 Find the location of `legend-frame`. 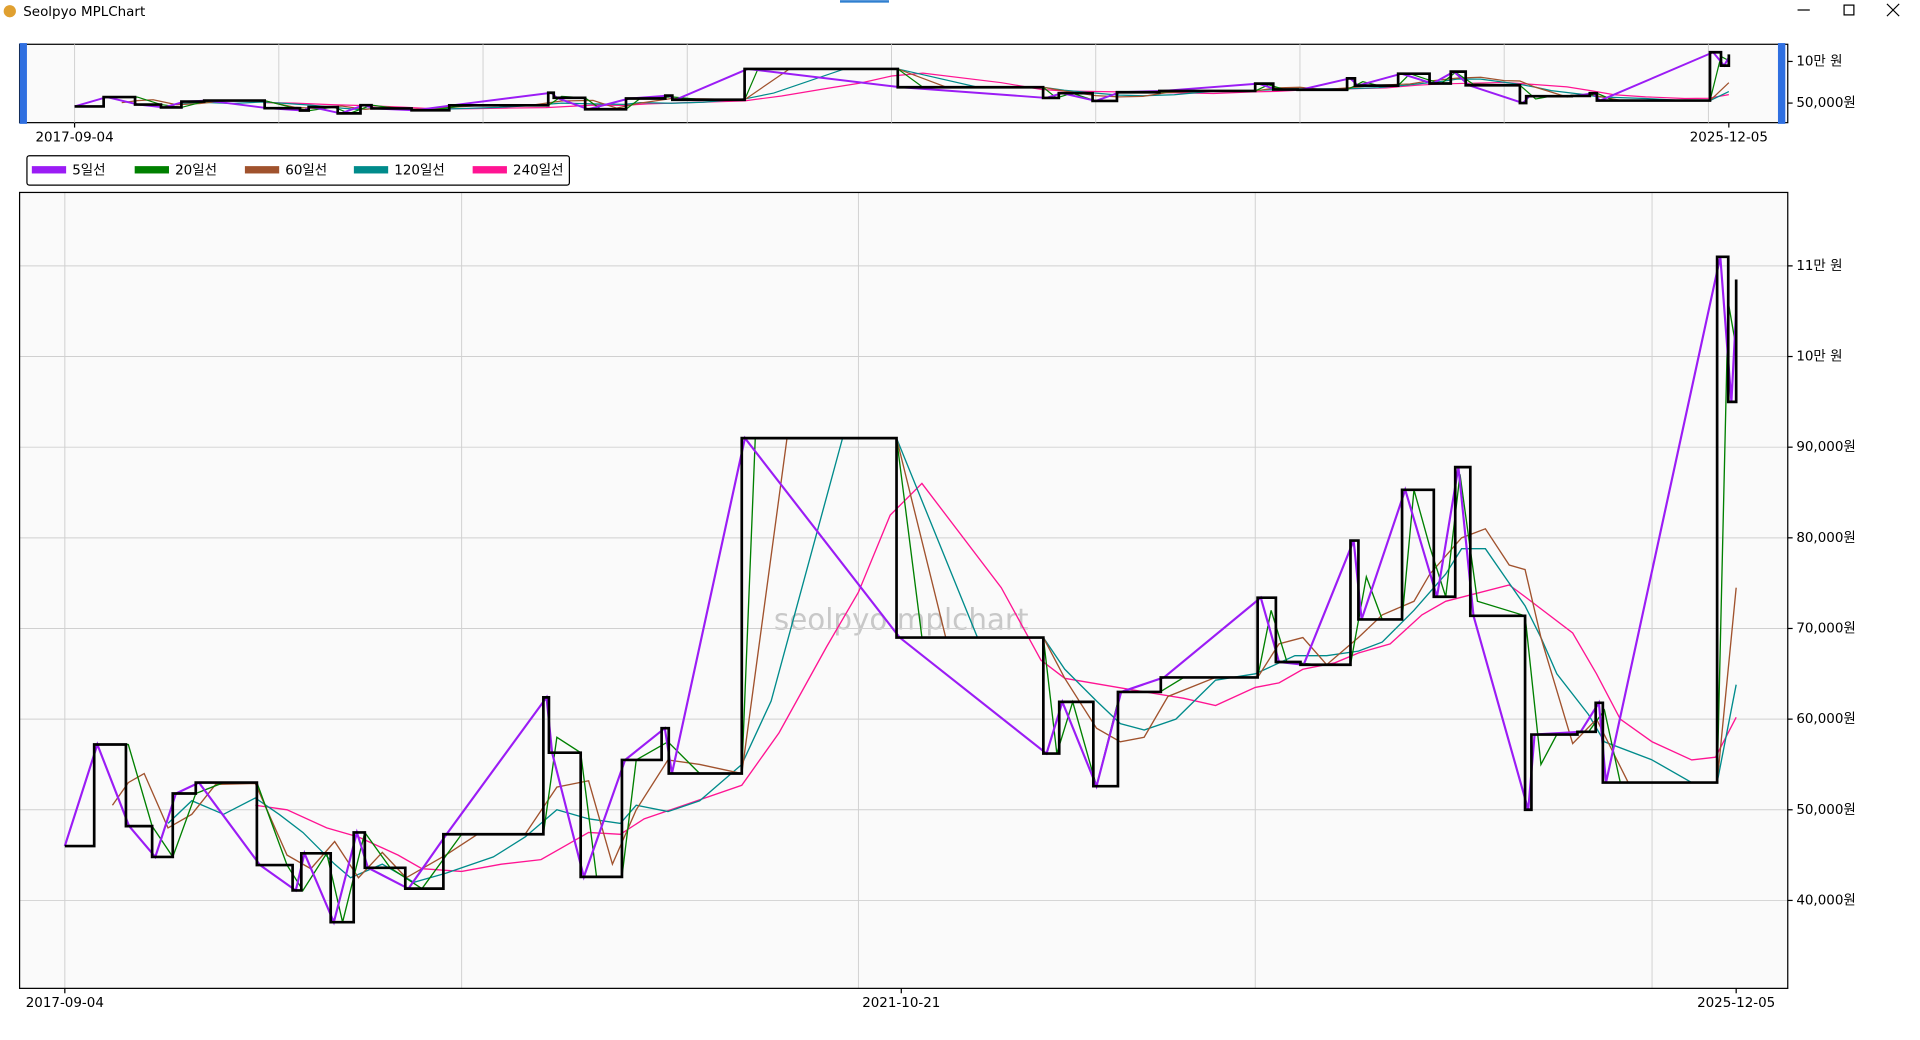

legend-frame is located at coordinates (298, 170).